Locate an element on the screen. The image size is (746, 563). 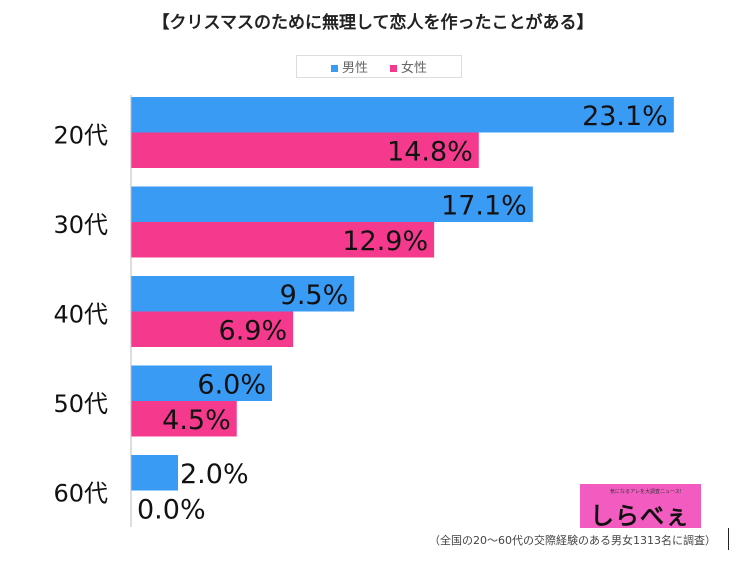
data-label: 2.0% is located at coordinates (214, 474).